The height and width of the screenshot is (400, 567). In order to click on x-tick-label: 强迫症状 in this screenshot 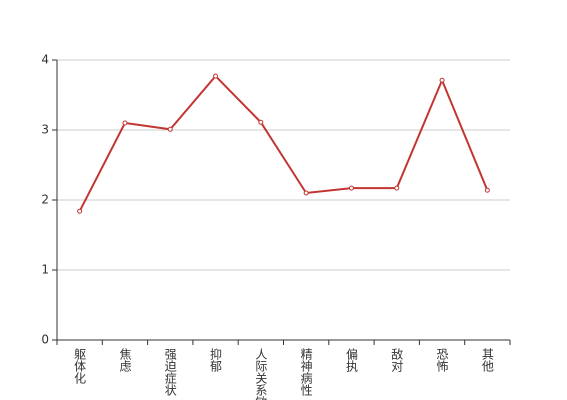, I will do `click(170, 372)`.